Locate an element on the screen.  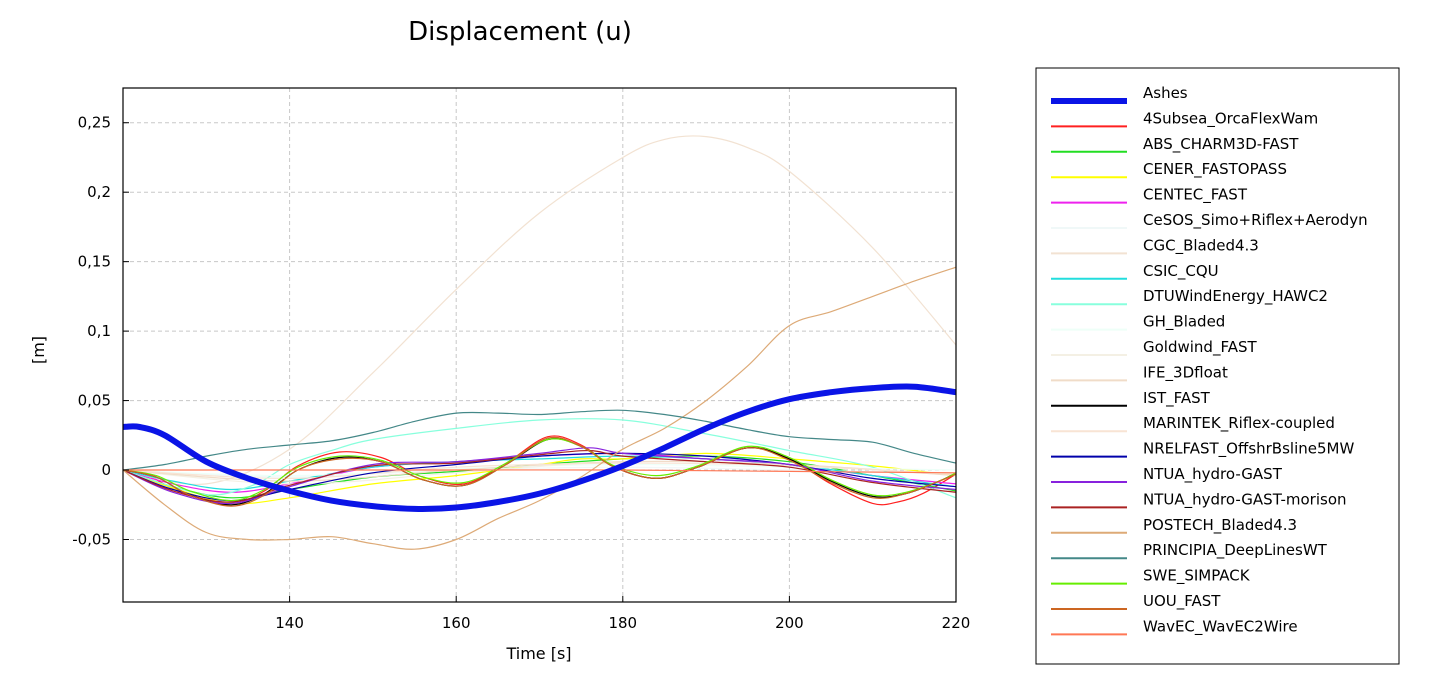
legend-label: WavEC_WavEC2Wire is located at coordinates (1220, 626).